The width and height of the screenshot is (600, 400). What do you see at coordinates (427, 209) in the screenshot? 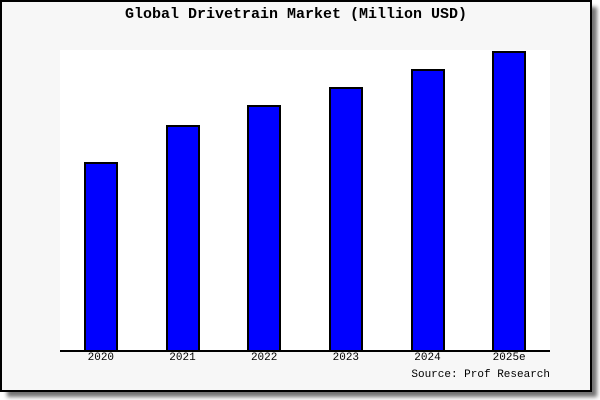
I see `bar-2024` at bounding box center [427, 209].